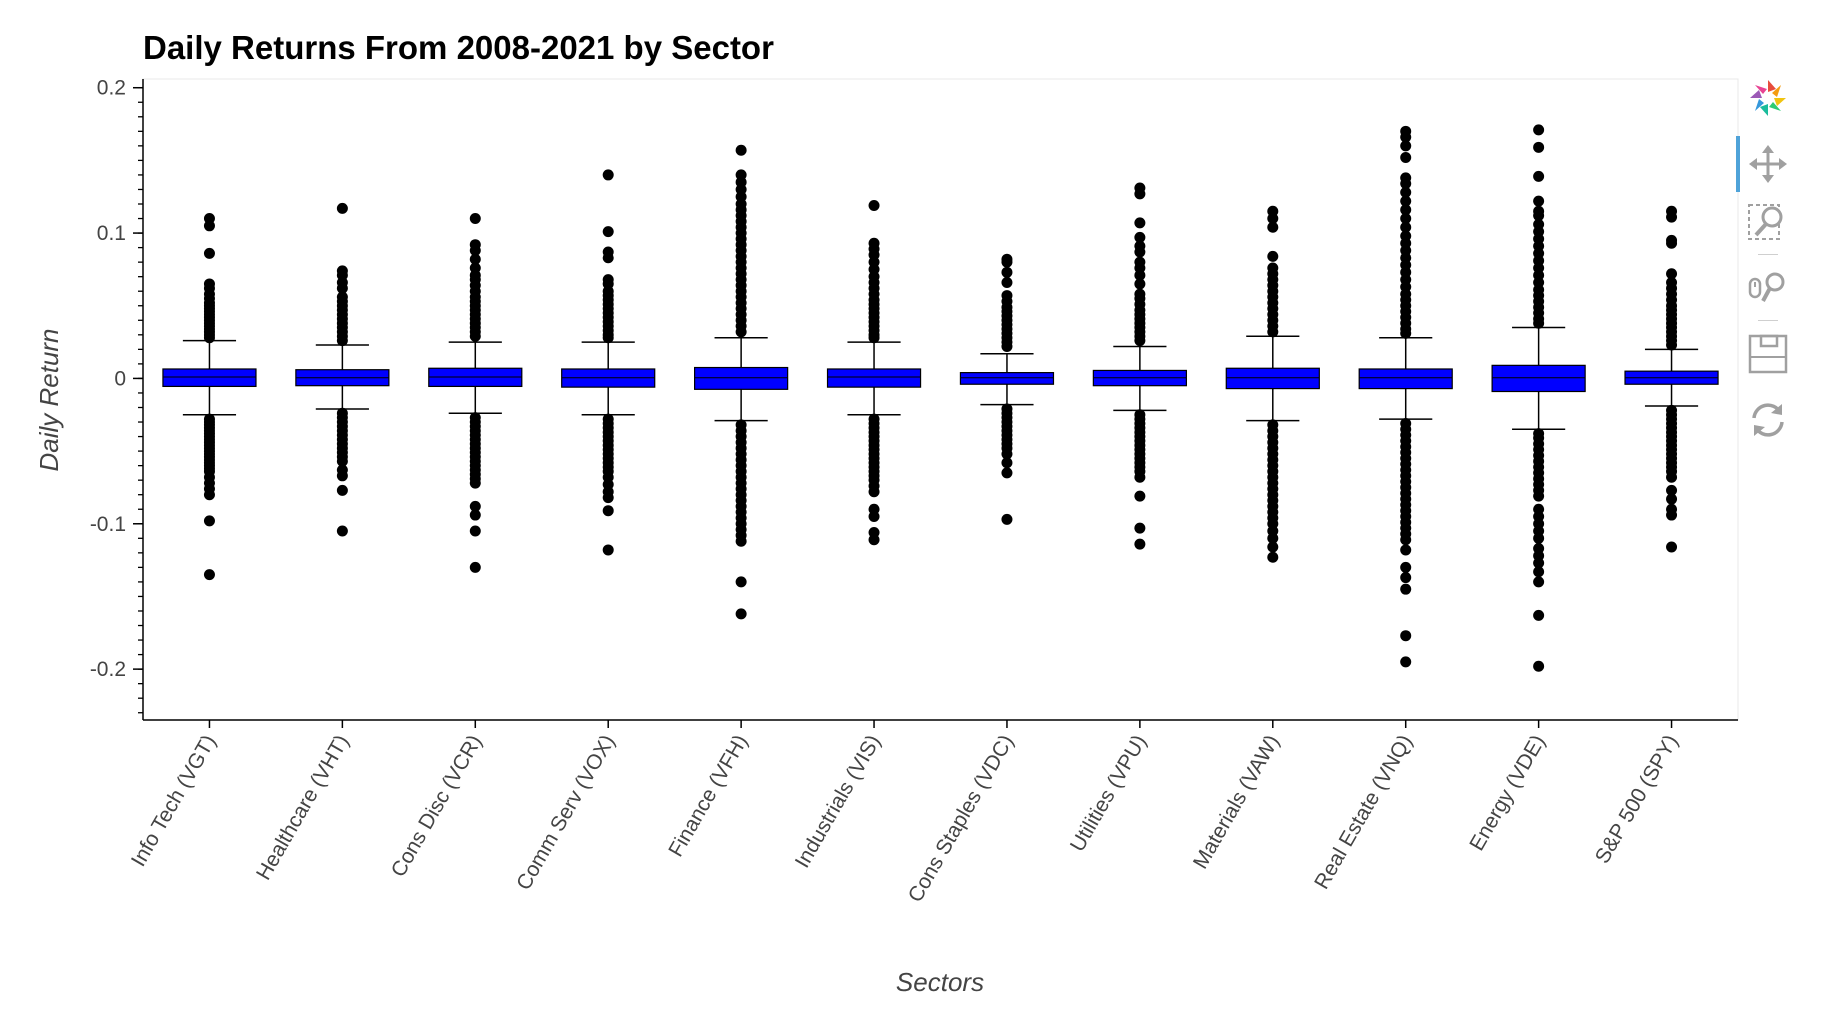 Image resolution: width=1844 pixels, height=1016 pixels. Describe the element at coordinates (1738, 164) in the screenshot. I see `active-tool-indicator` at that location.